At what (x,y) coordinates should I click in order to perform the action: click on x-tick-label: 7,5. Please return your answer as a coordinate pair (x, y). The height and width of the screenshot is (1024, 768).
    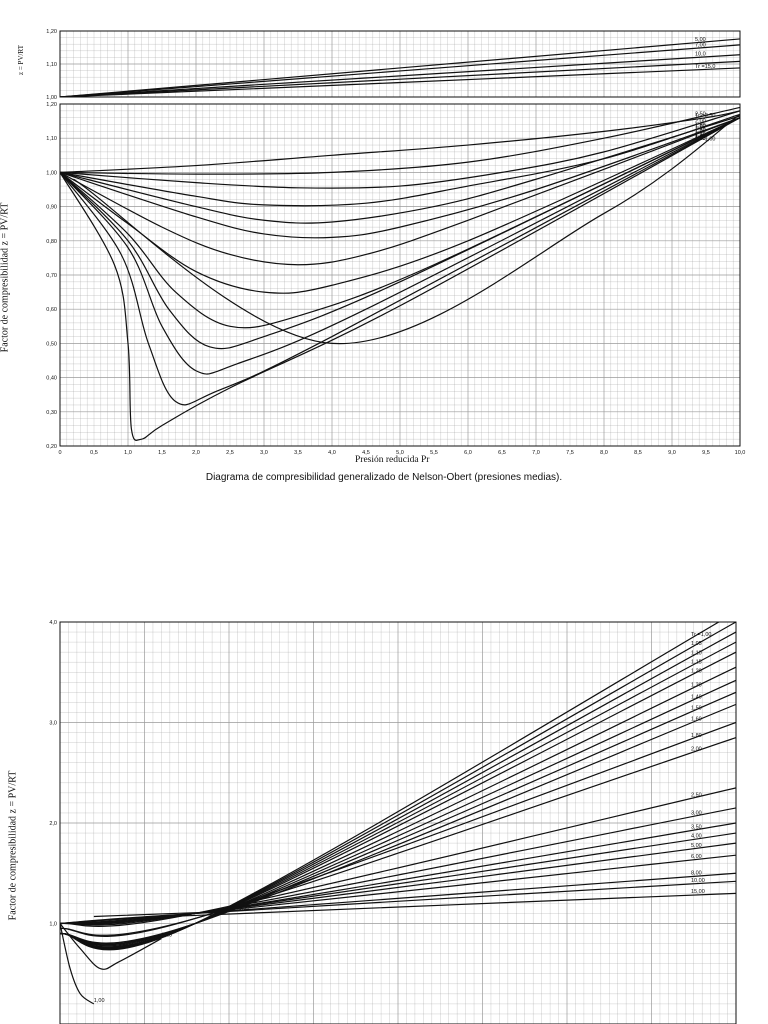
    Looking at the image, I should click on (570, 453).